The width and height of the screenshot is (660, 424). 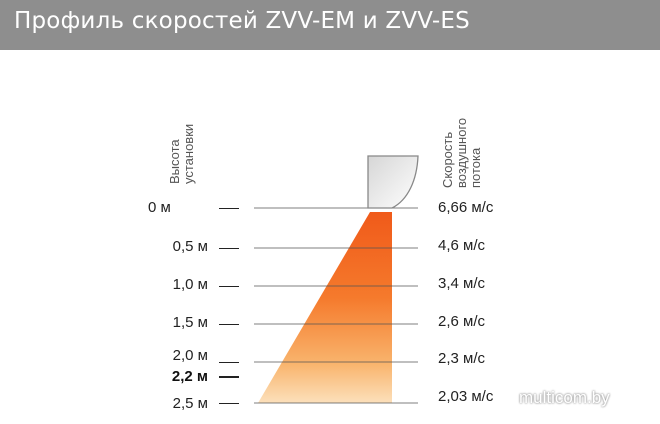 What do you see at coordinates (461, 283) in the screenshot?
I see `speed-label: 3,4 м/с` at bounding box center [461, 283].